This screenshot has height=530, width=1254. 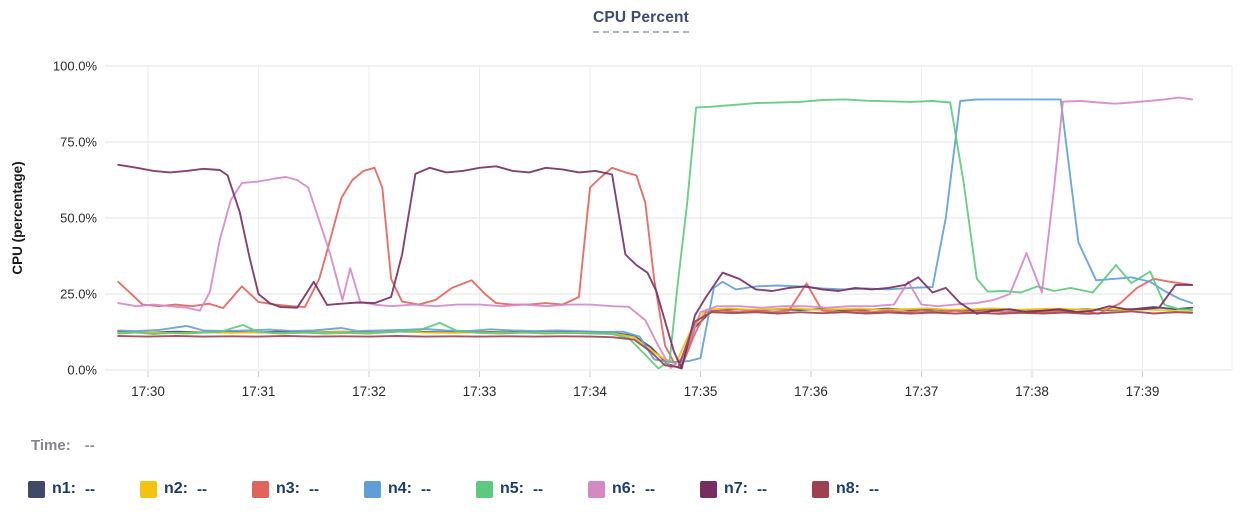 What do you see at coordinates (736, 488) in the screenshot?
I see `legend-label-n7: n7:` at bounding box center [736, 488].